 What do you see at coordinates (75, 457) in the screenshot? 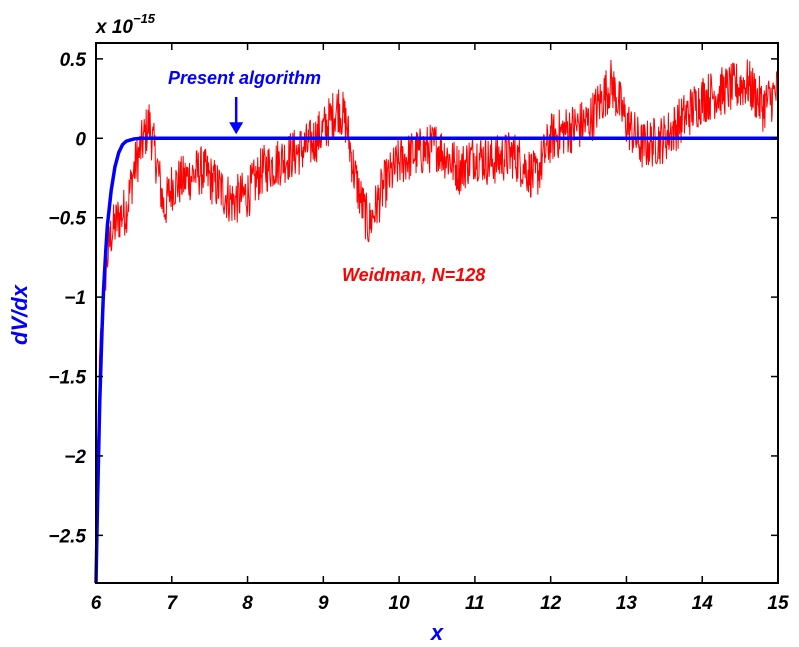
I see `y-tick-label: −2` at bounding box center [75, 457].